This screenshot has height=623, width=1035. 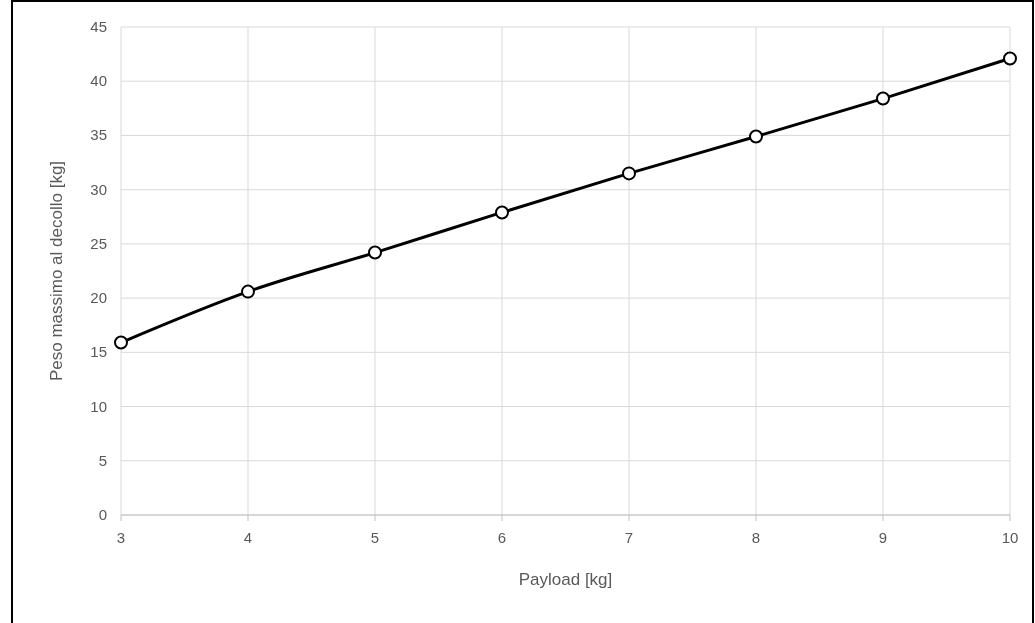 I want to click on y-tick-label: 25, so click(x=98, y=243).